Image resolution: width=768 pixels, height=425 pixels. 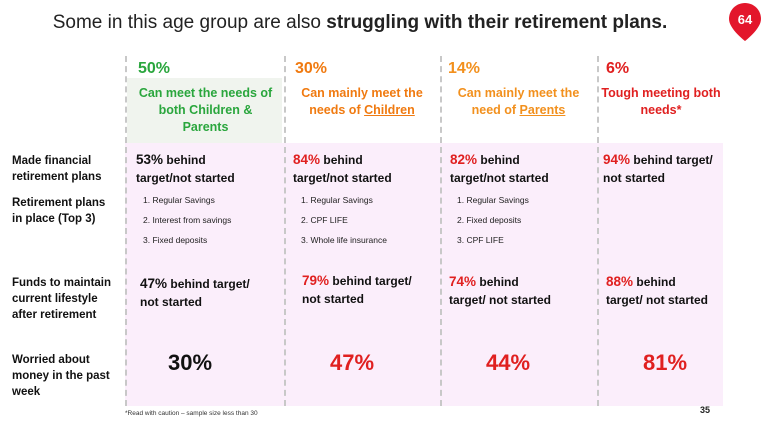 What do you see at coordinates (661, 102) in the screenshot?
I see `col4-description: Tough meeting both needs*` at bounding box center [661, 102].